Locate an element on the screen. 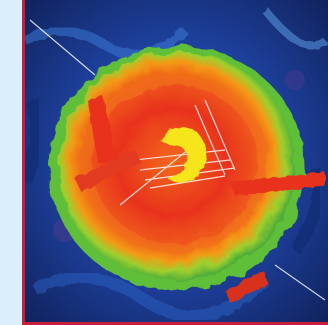  red-streak-right is located at coordinates (277, 184).